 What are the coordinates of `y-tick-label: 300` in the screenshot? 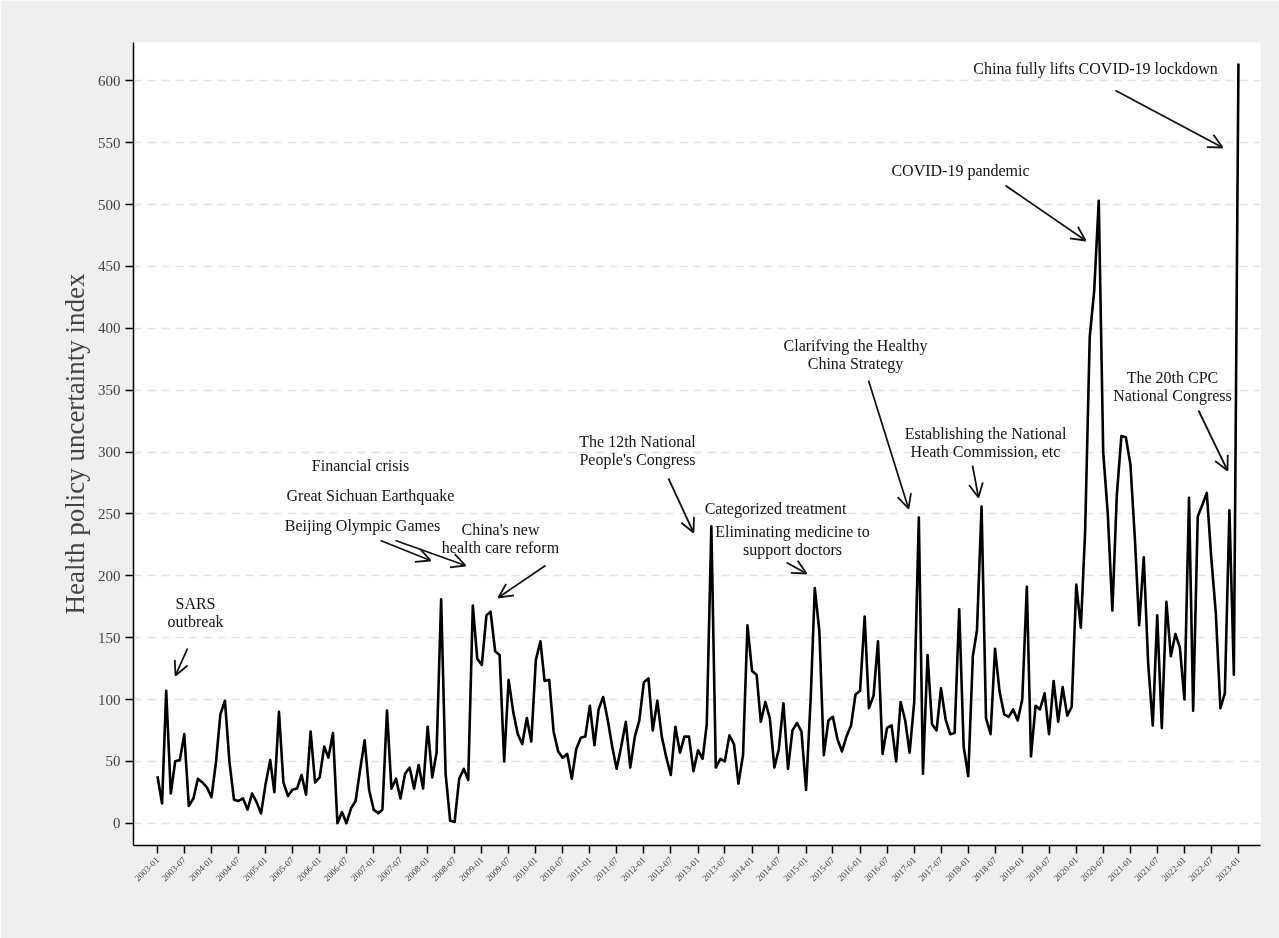 It's located at (109, 452).